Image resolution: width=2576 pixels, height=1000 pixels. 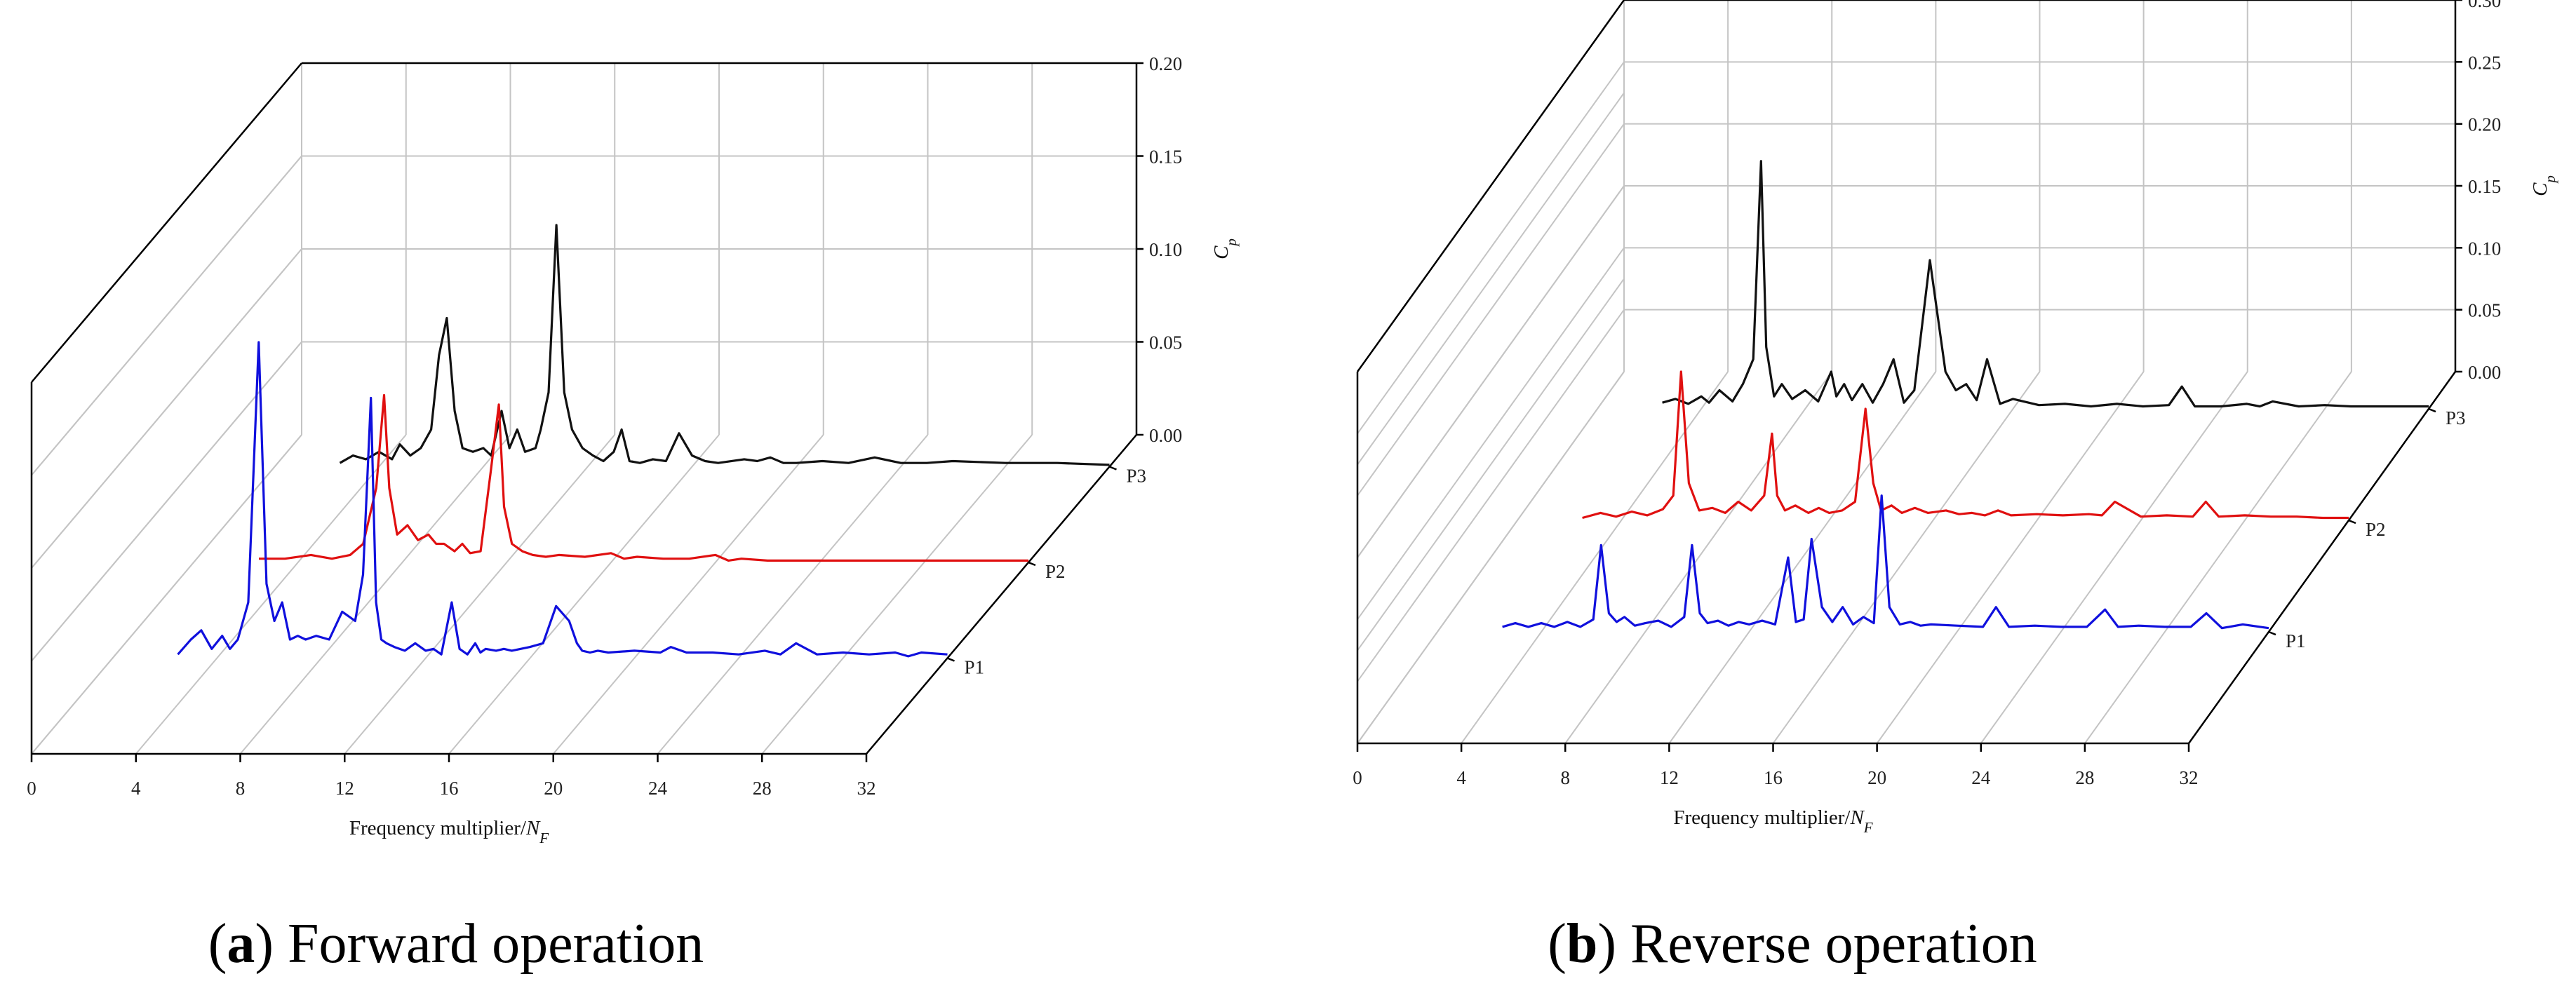 What do you see at coordinates (496, 944) in the screenshot?
I see `caption-a-text: Forward operation` at bounding box center [496, 944].